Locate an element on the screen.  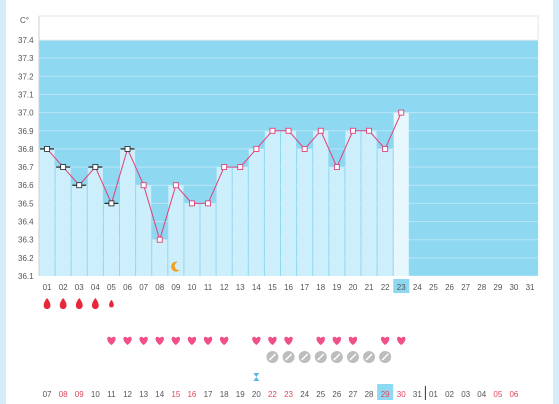
day-label: 17 is located at coordinates (304, 287).